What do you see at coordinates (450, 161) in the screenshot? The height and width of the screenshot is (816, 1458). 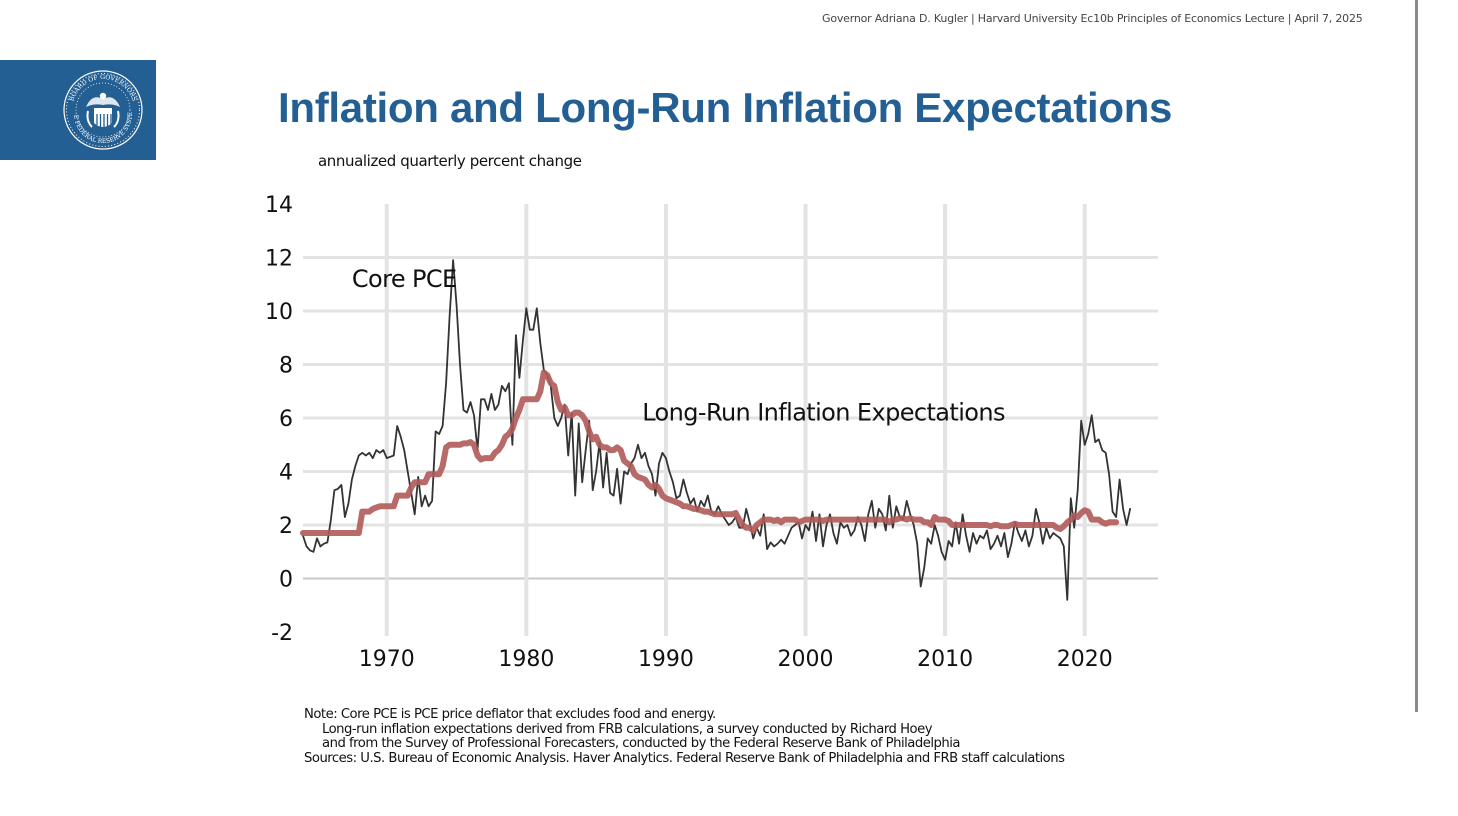 I see `chart-subtitle: annualized quarterly percent change` at bounding box center [450, 161].